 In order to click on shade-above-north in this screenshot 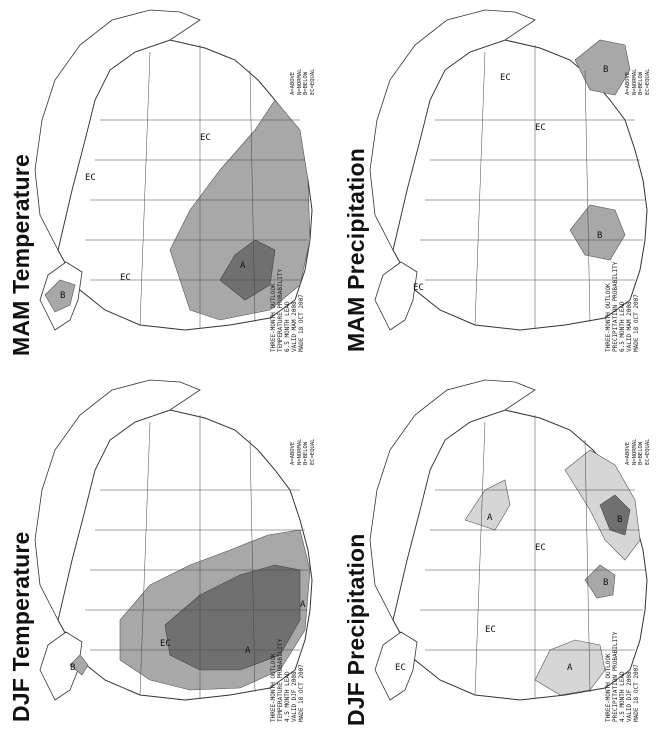, I will do `click(487, 505)`.